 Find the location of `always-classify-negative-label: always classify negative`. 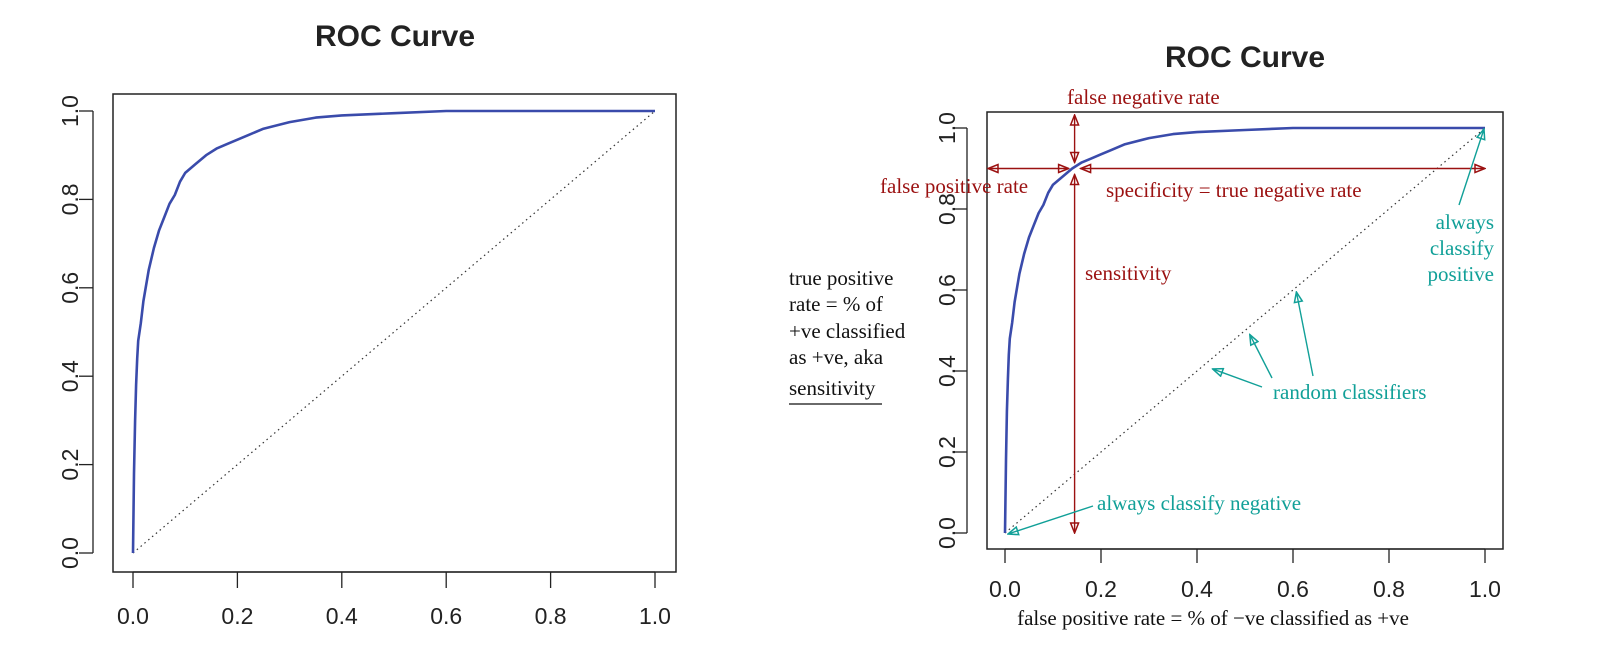

always-classify-negative-label: always classify negative is located at coordinates (1199, 503).